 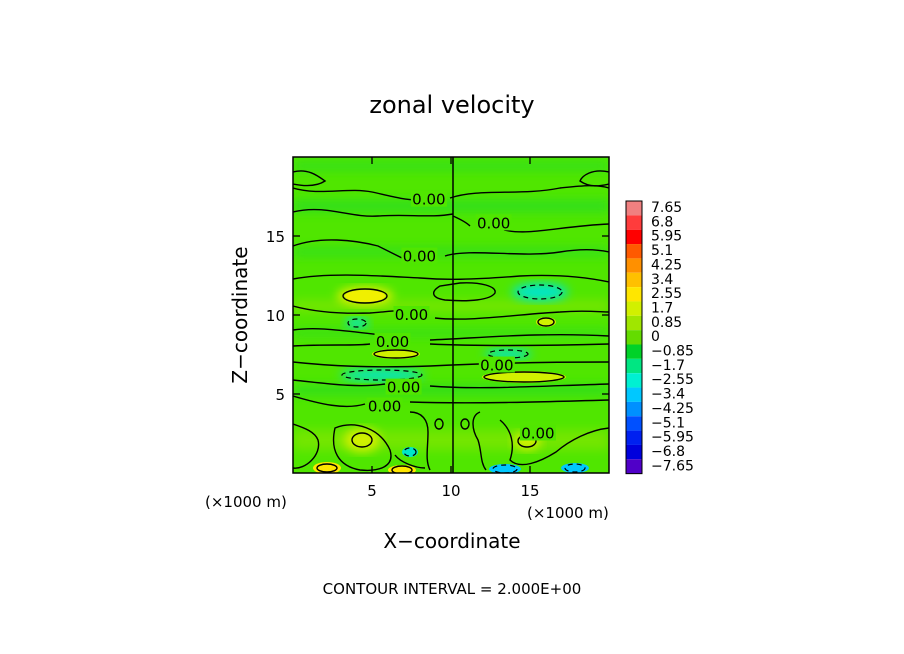 What do you see at coordinates (451, 105) in the screenshot?
I see `chart-title: zonal velocity` at bounding box center [451, 105].